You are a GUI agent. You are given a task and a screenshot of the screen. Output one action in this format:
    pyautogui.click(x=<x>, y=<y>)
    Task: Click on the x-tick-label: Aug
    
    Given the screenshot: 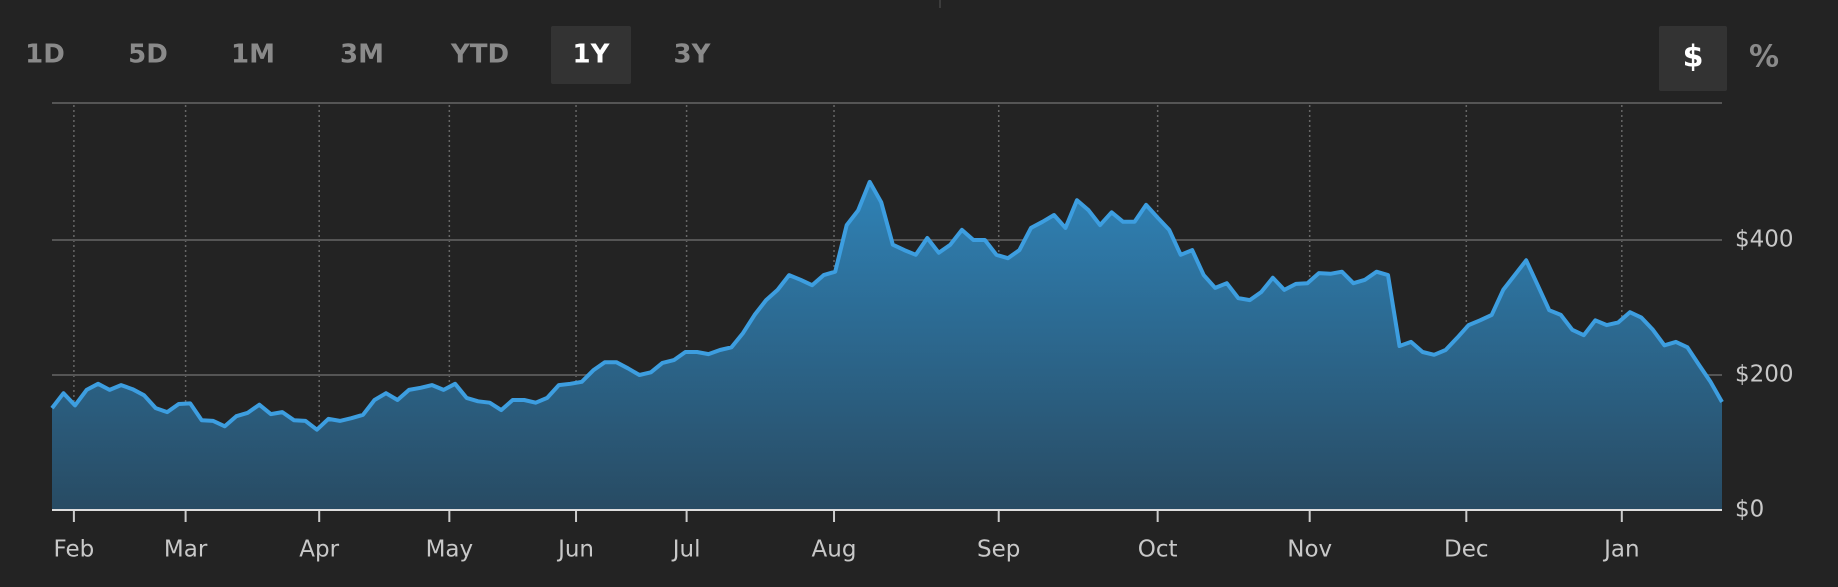 What is the action you would take?
    pyautogui.click(x=834, y=550)
    